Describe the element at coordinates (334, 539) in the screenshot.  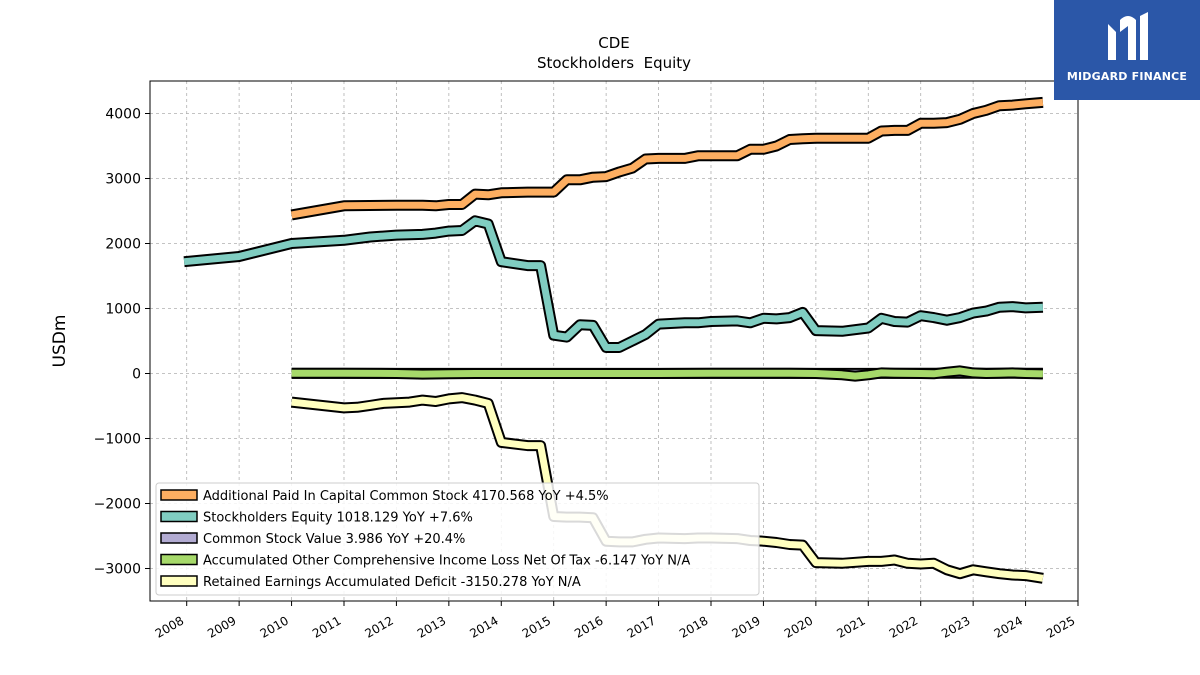
I see `legend-entry: Common Stock Value 3.986 YoY +20.4%` at that location.